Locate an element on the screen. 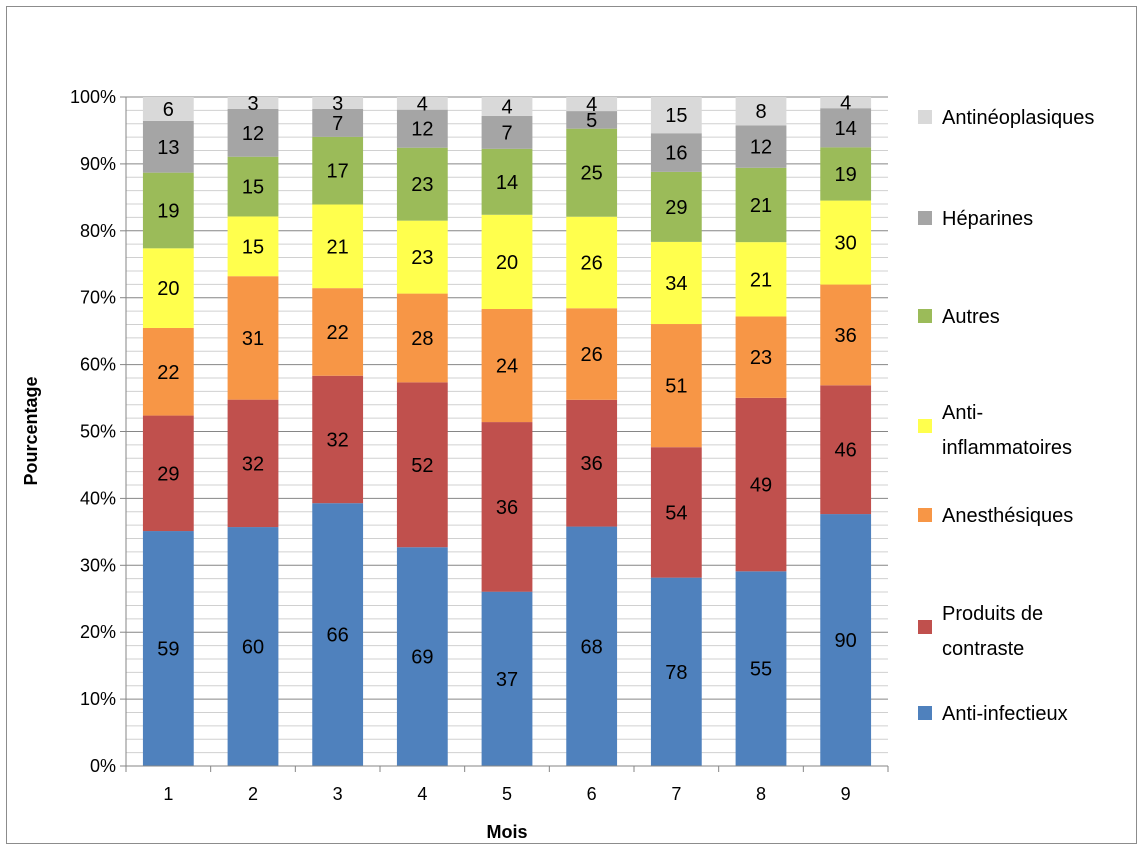 The height and width of the screenshot is (846, 1139). x-tick-label: 6 is located at coordinates (592, 794).